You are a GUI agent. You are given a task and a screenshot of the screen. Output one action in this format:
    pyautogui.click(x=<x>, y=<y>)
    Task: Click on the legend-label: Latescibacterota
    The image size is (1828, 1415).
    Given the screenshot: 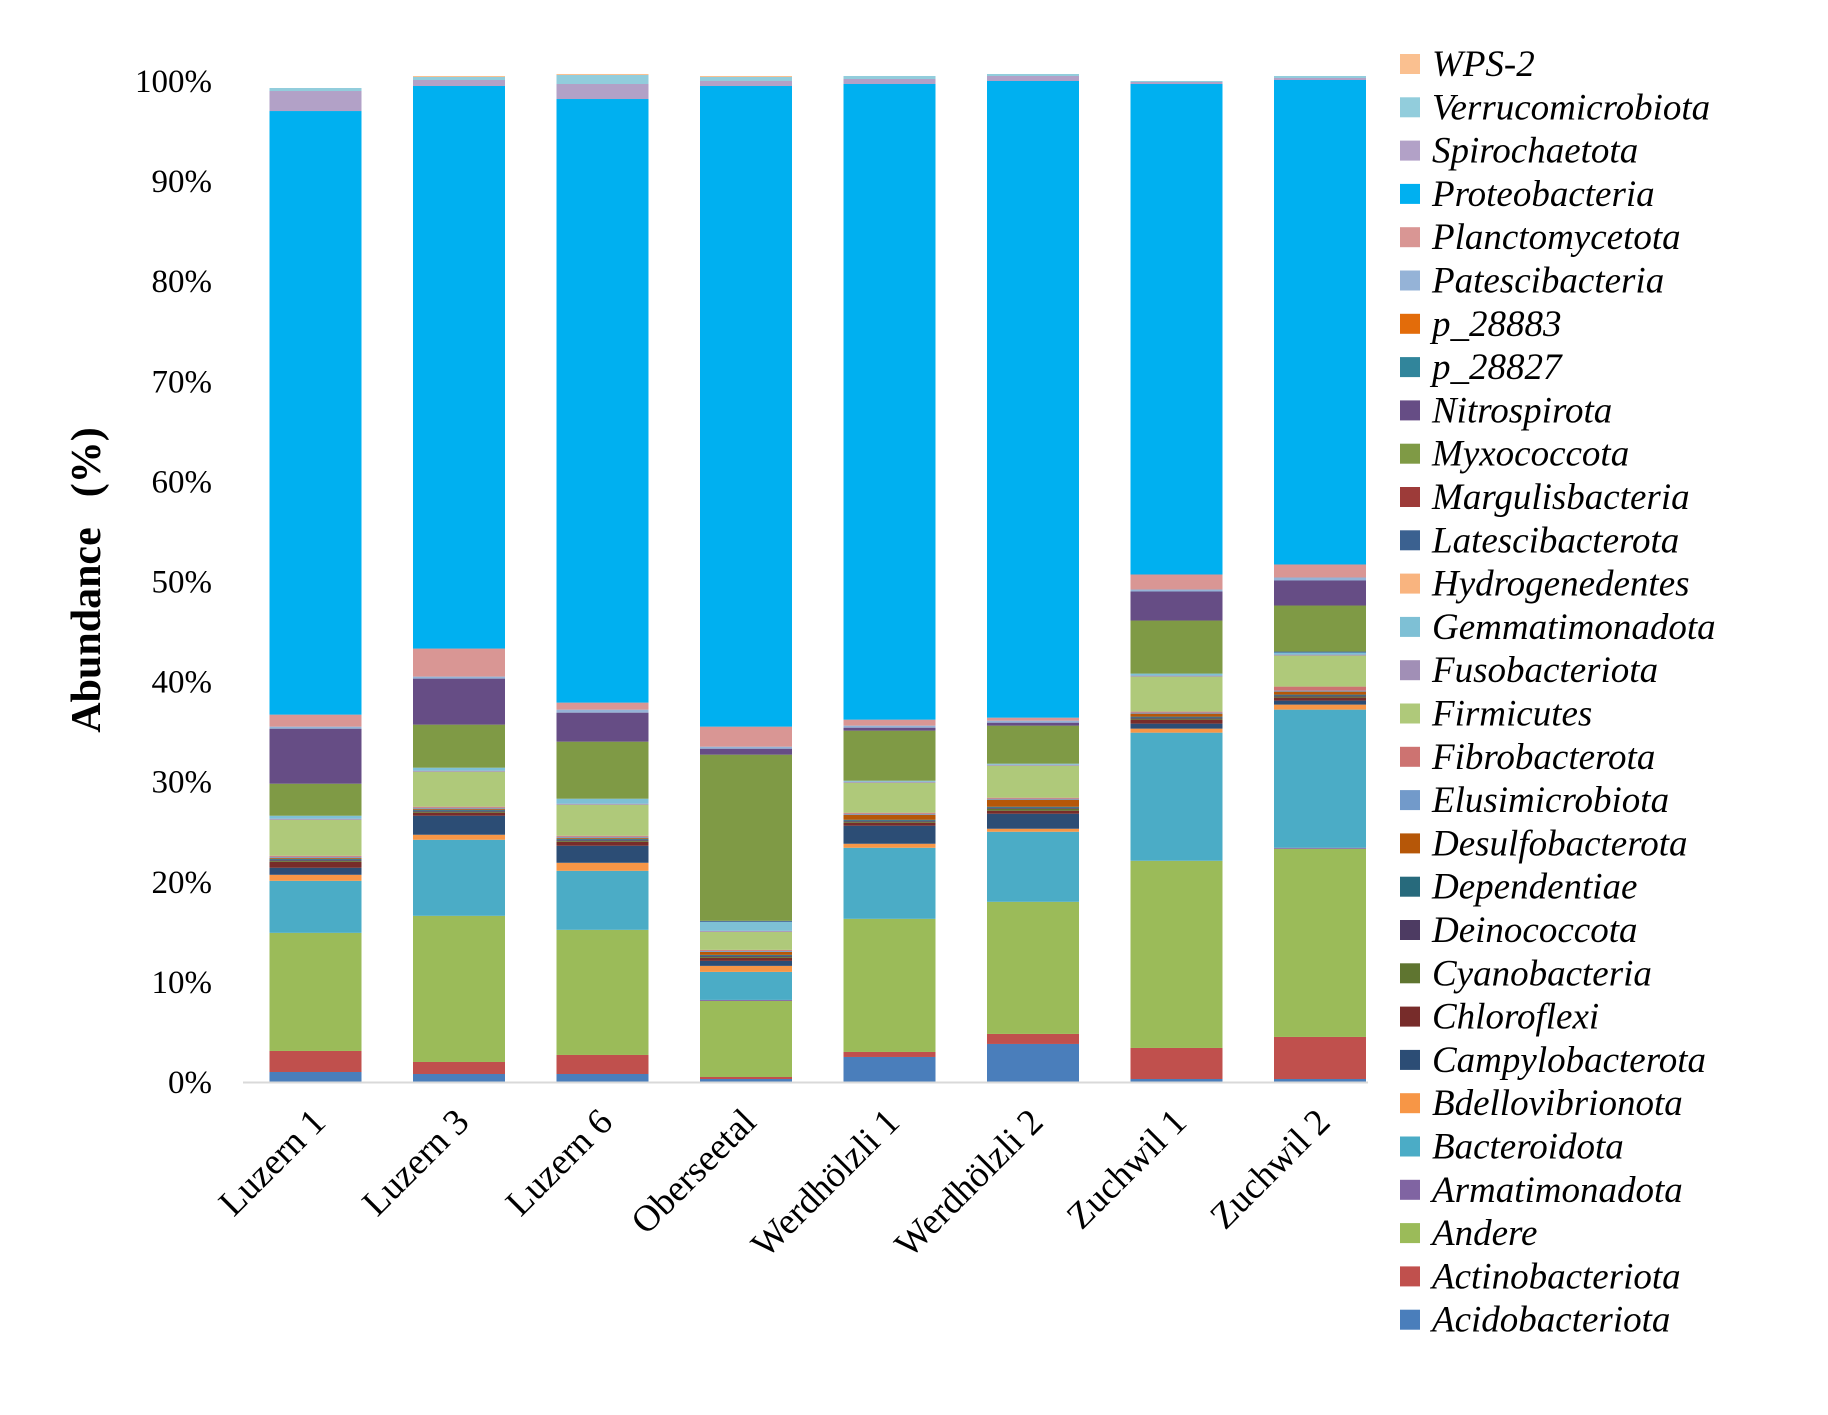 What is the action you would take?
    pyautogui.click(x=1555, y=540)
    